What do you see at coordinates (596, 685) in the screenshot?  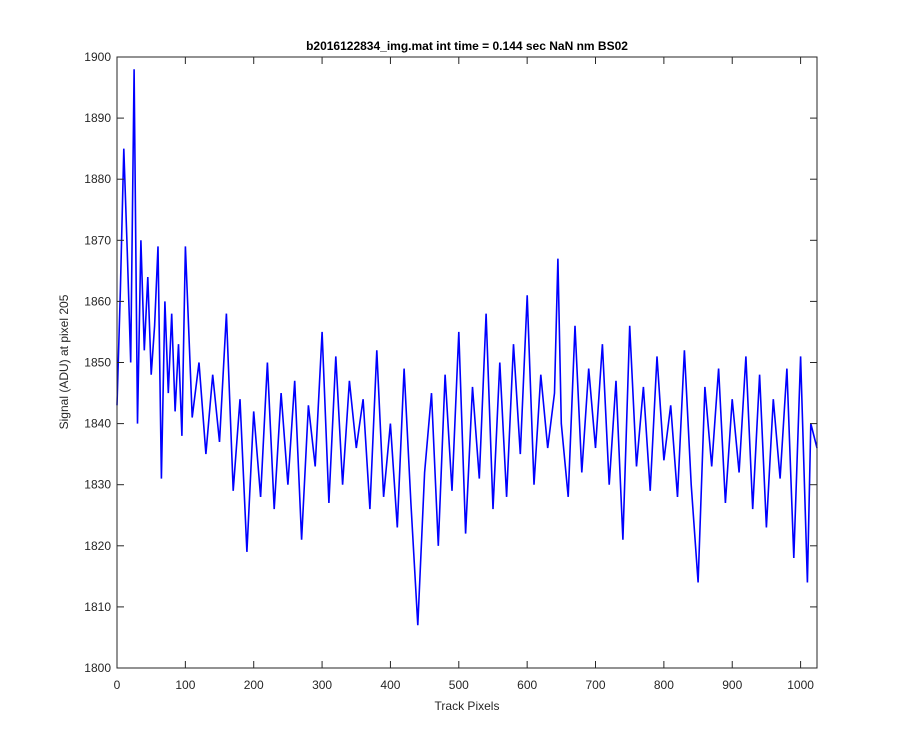 I see `x-tick-label: 700` at bounding box center [596, 685].